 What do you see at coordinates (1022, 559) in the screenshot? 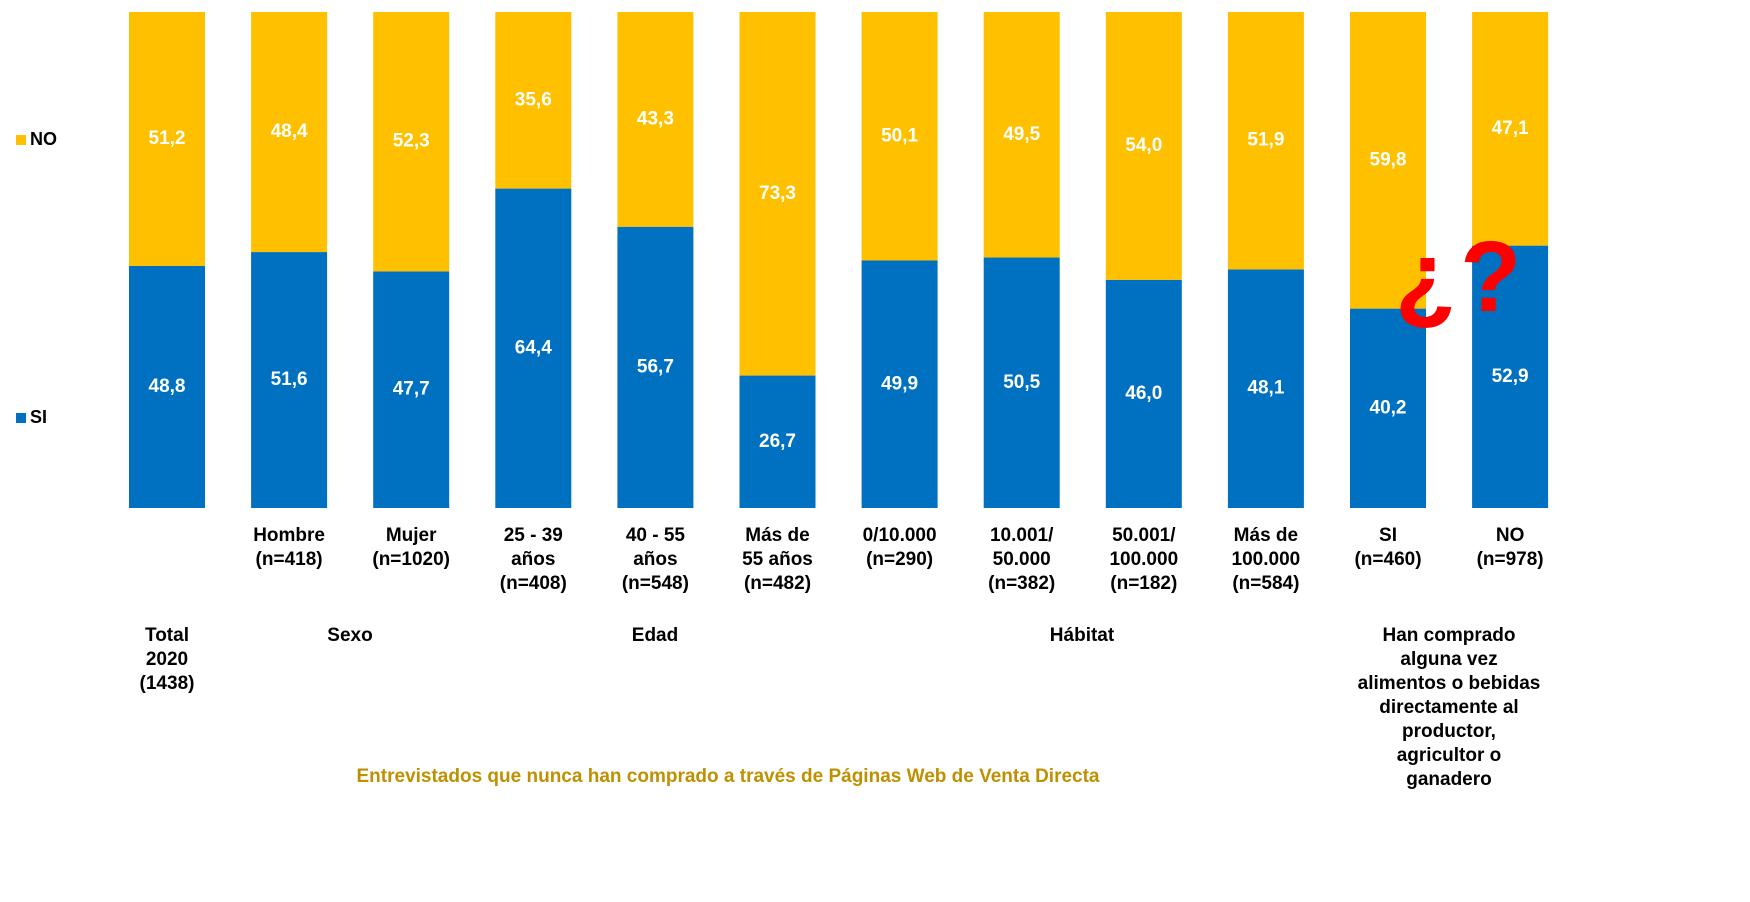
I see `x-tick-label: 10.001/ 50.000 (n=382)` at bounding box center [1022, 559].